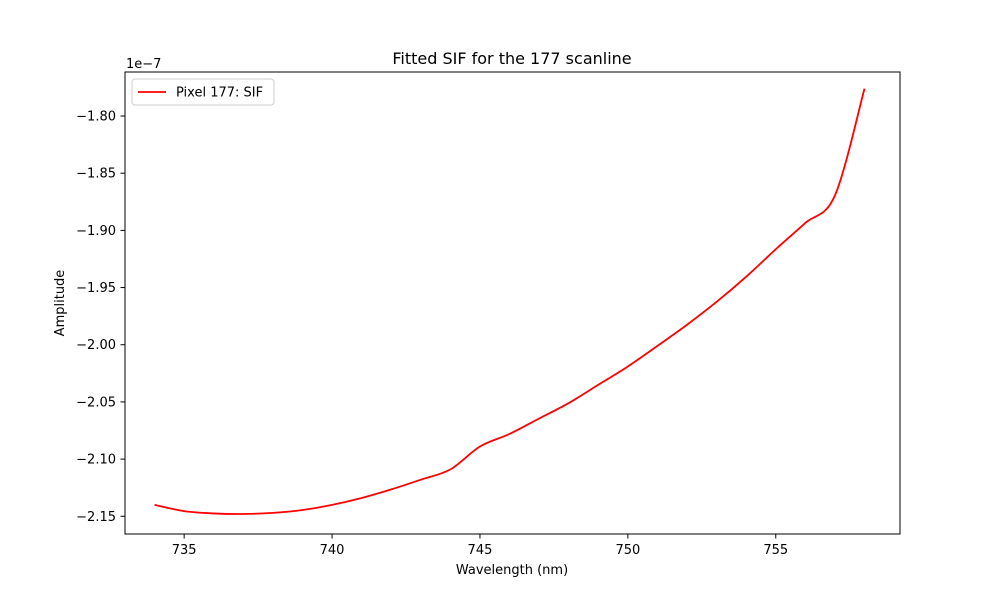 Image resolution: width=1000 pixels, height=604 pixels. What do you see at coordinates (96, 517) in the screenshot?
I see `y-tick-label: −2.15` at bounding box center [96, 517].